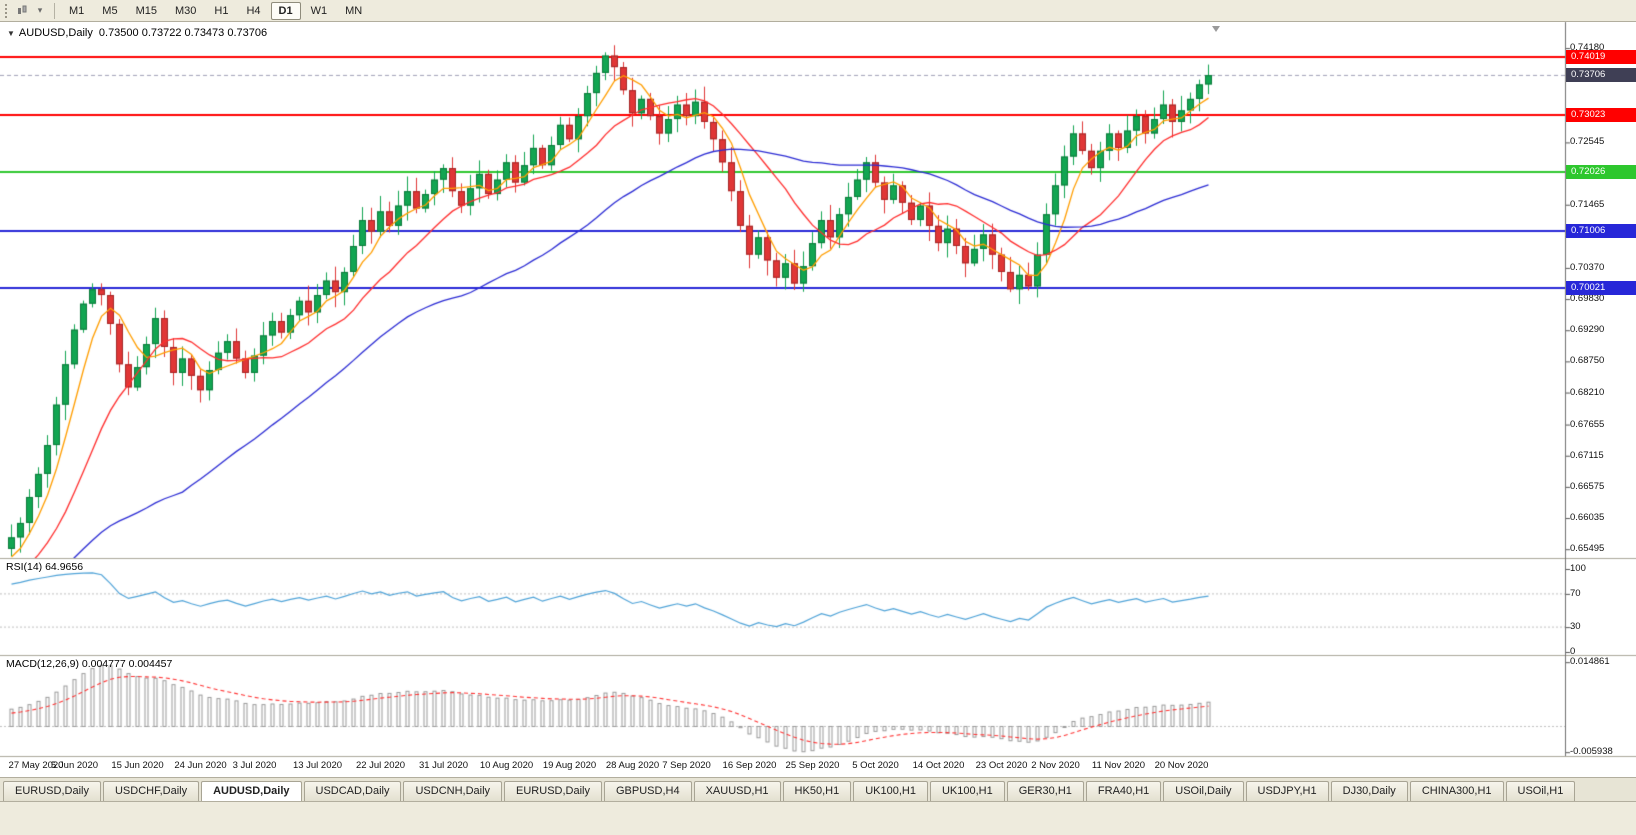  I want to click on timeframe-button-m1: M1, so click(77, 10).